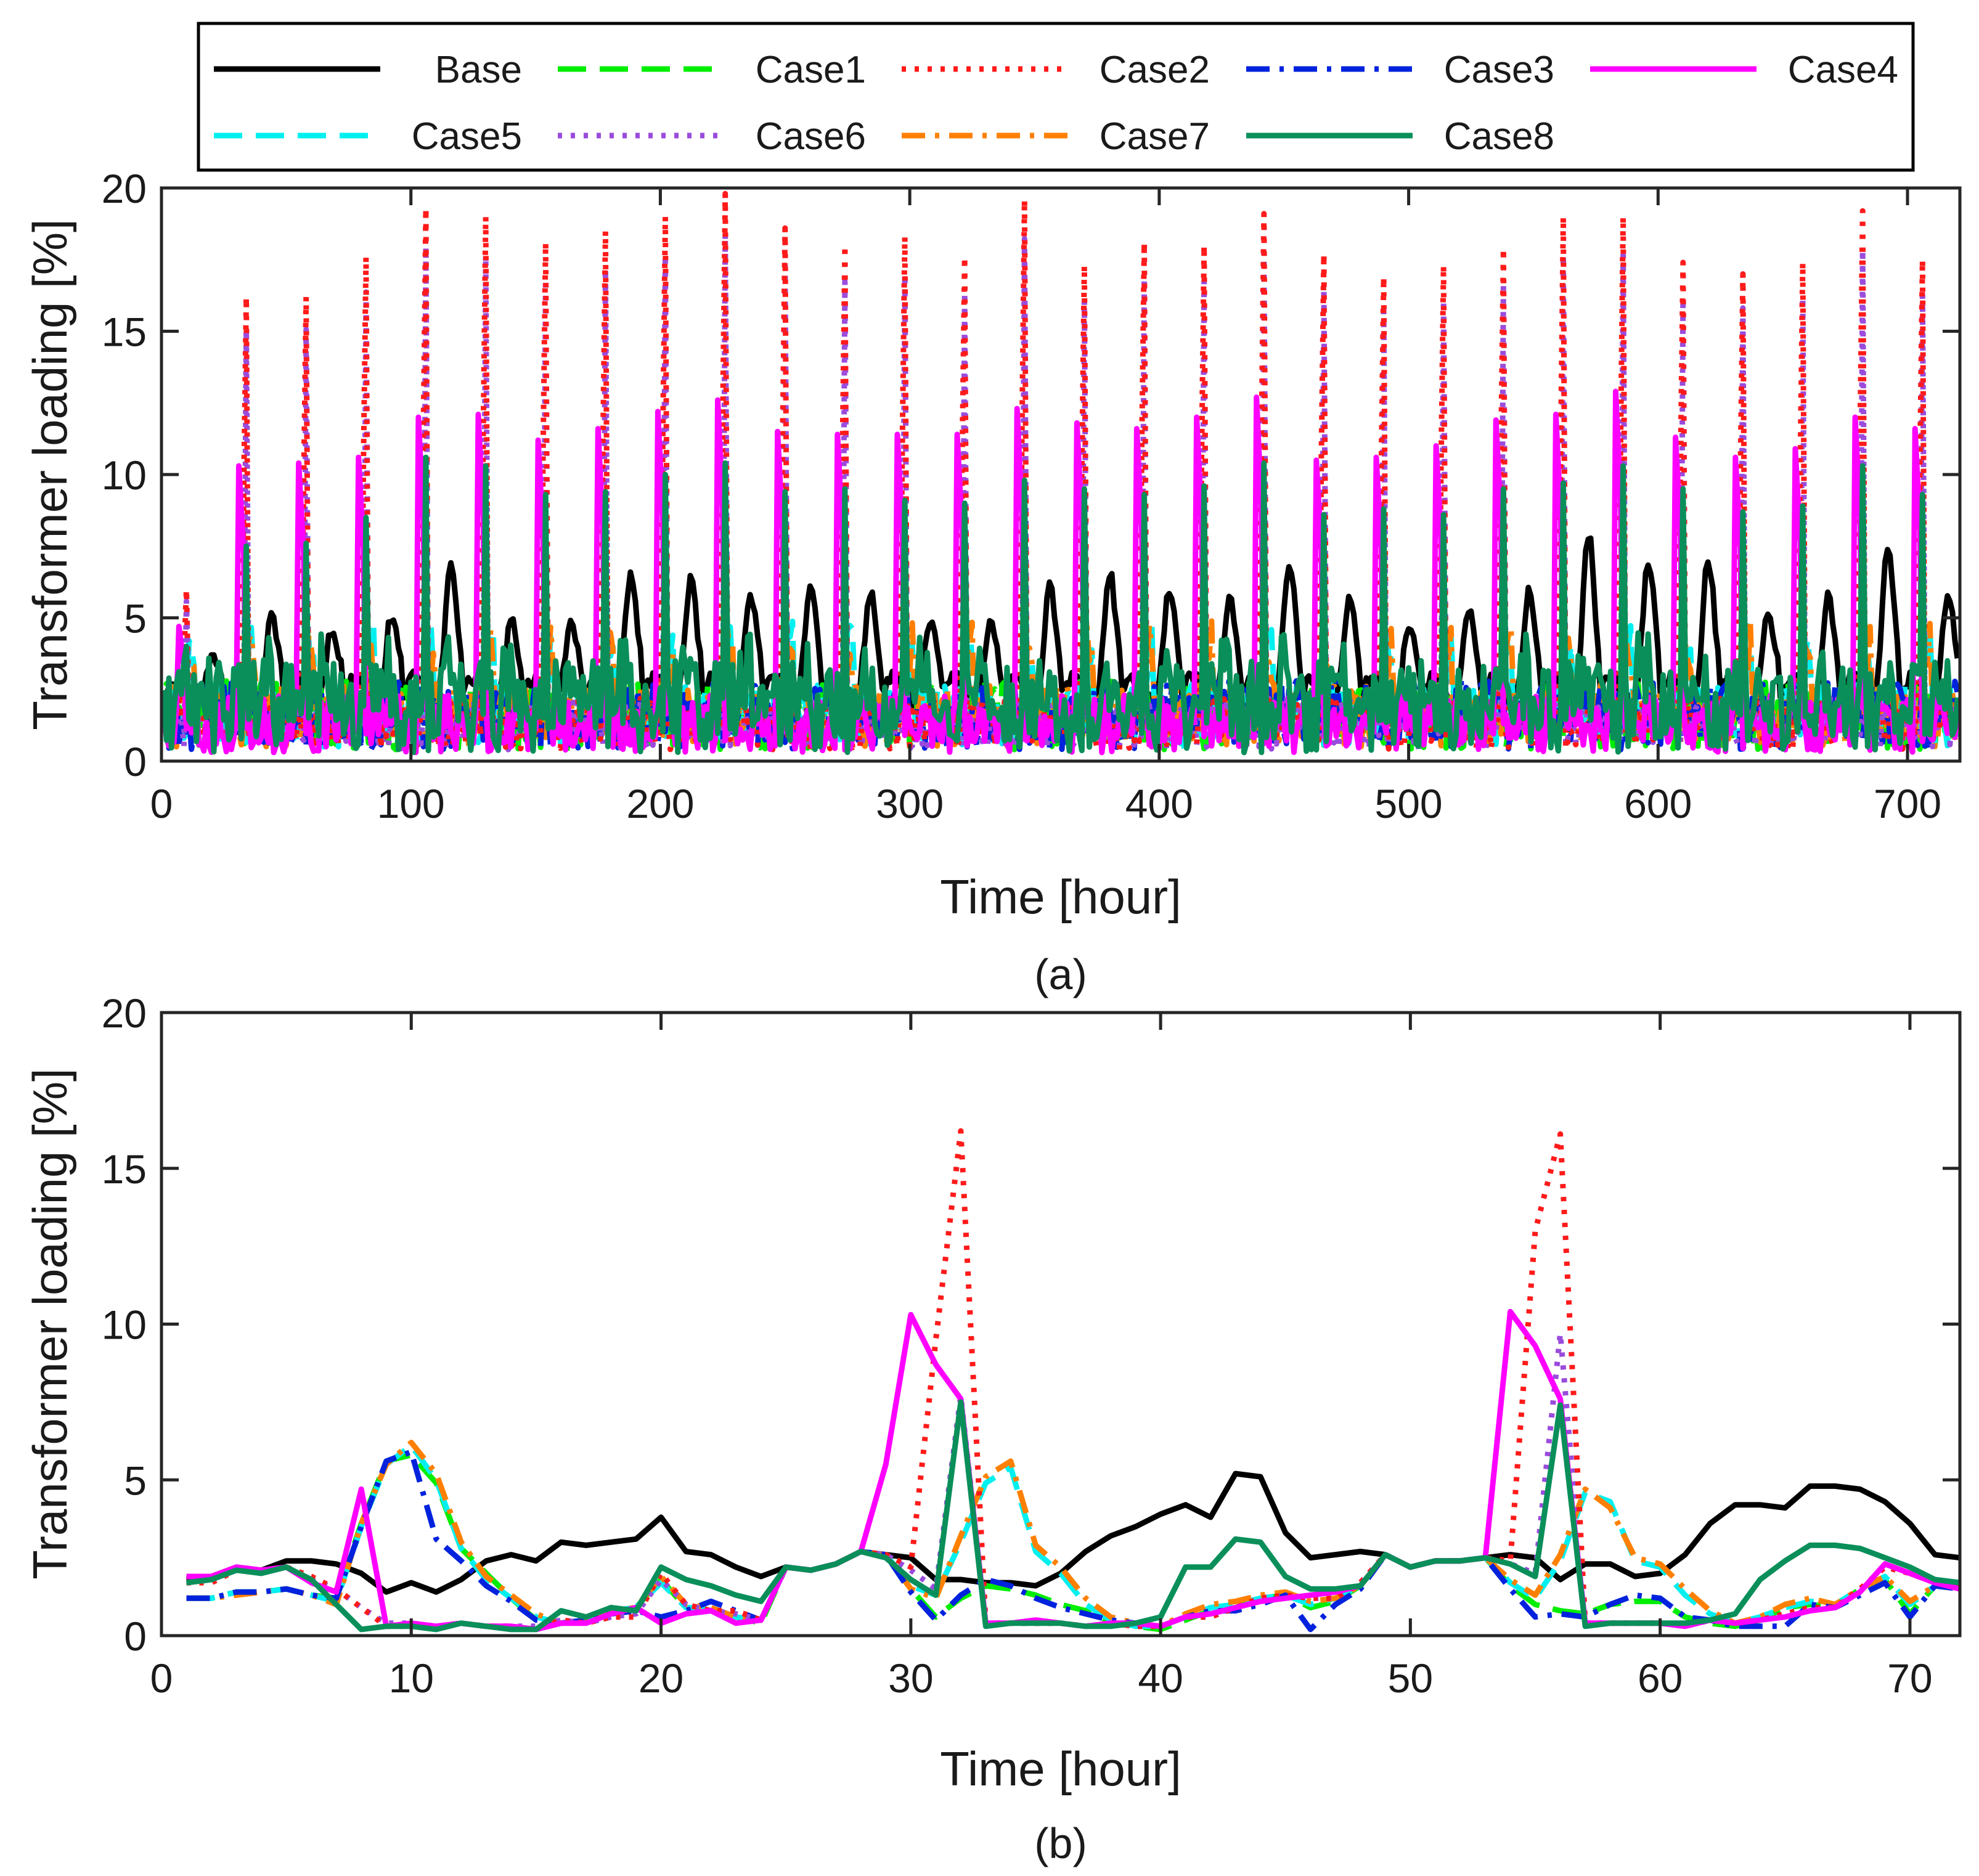  What do you see at coordinates (124, 1169) in the screenshot?
I see `panel-b-y-tick-label: 15` at bounding box center [124, 1169].